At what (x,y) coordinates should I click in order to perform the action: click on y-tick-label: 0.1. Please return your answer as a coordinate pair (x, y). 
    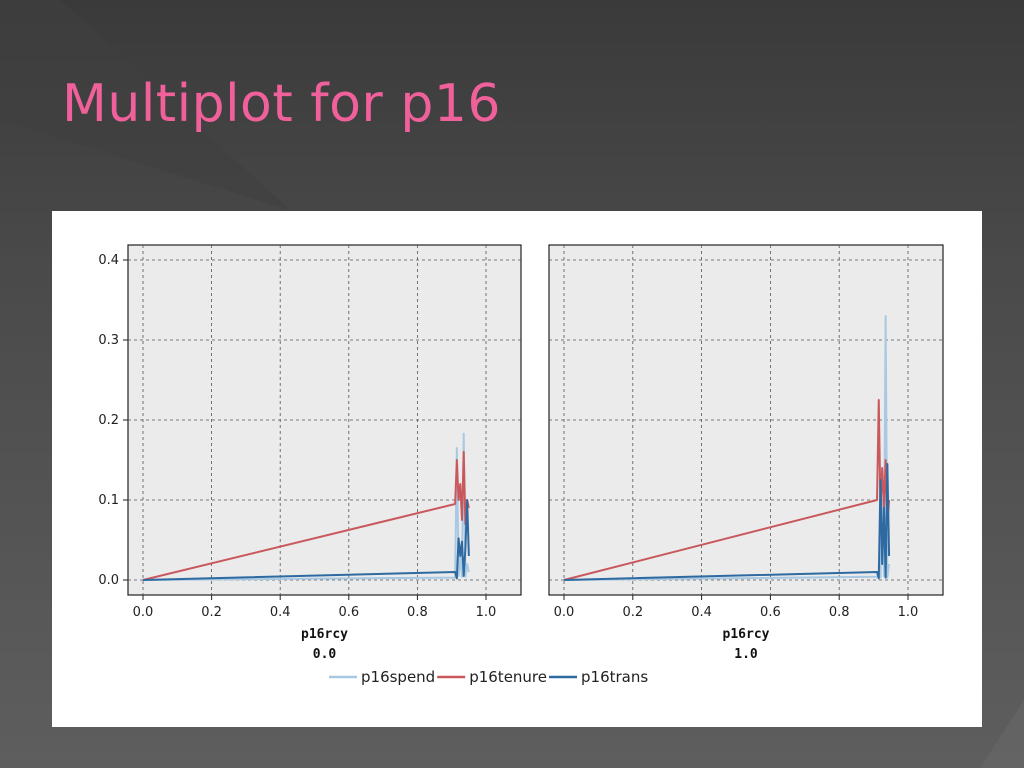
    Looking at the image, I should click on (108, 500).